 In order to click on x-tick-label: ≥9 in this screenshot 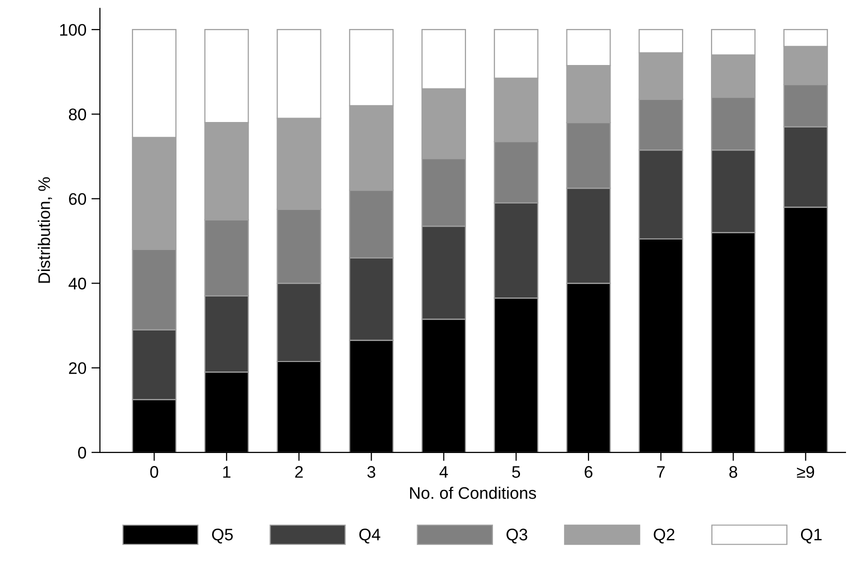, I will do `click(805, 472)`.